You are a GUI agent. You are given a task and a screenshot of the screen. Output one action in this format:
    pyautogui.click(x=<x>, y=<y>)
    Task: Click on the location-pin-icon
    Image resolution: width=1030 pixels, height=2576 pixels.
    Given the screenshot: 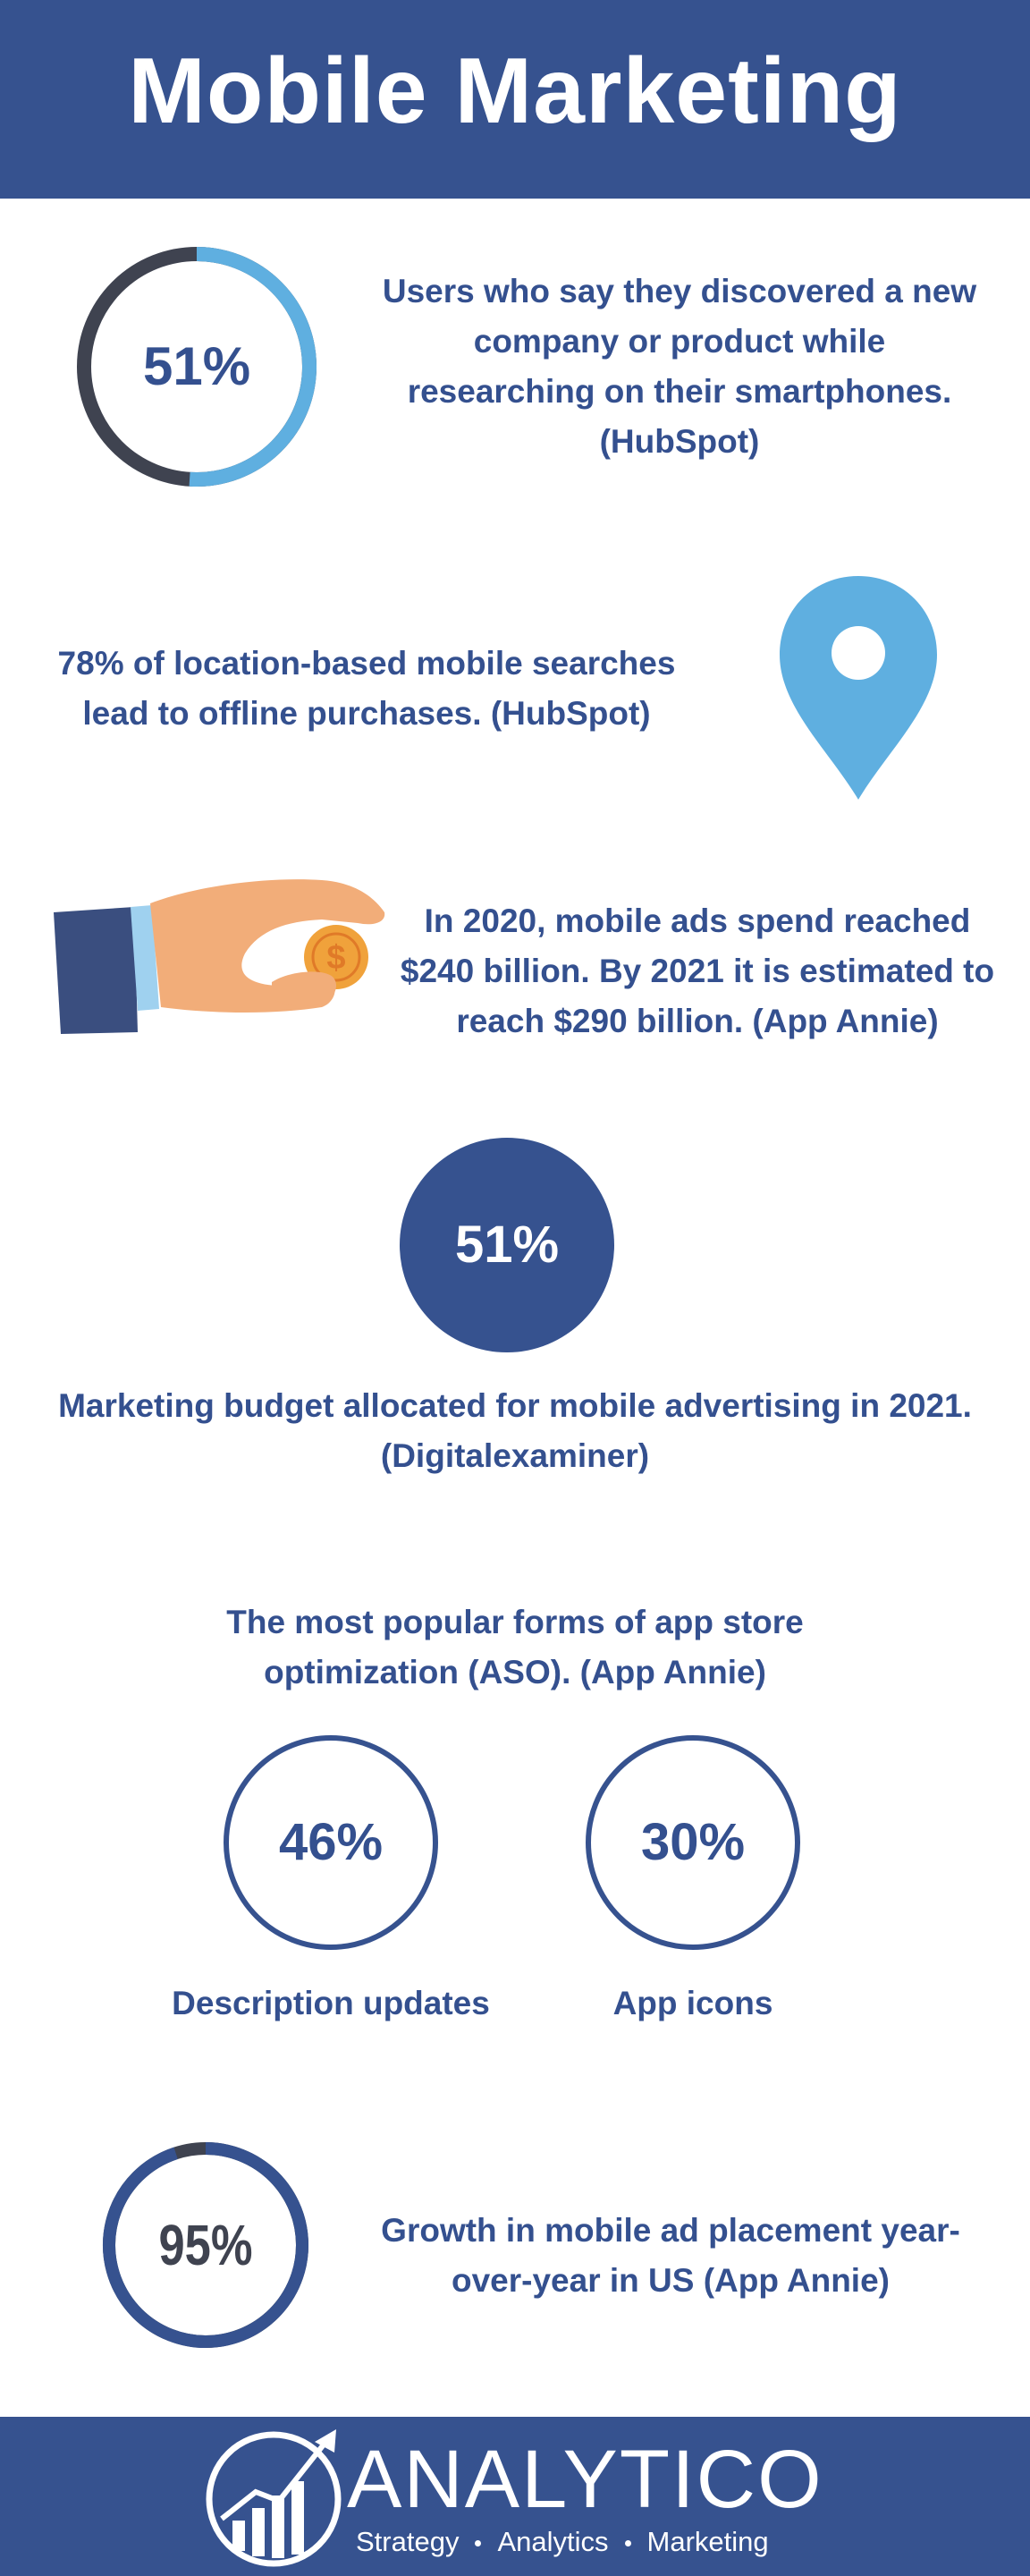 What is the action you would take?
    pyautogui.click(x=858, y=688)
    